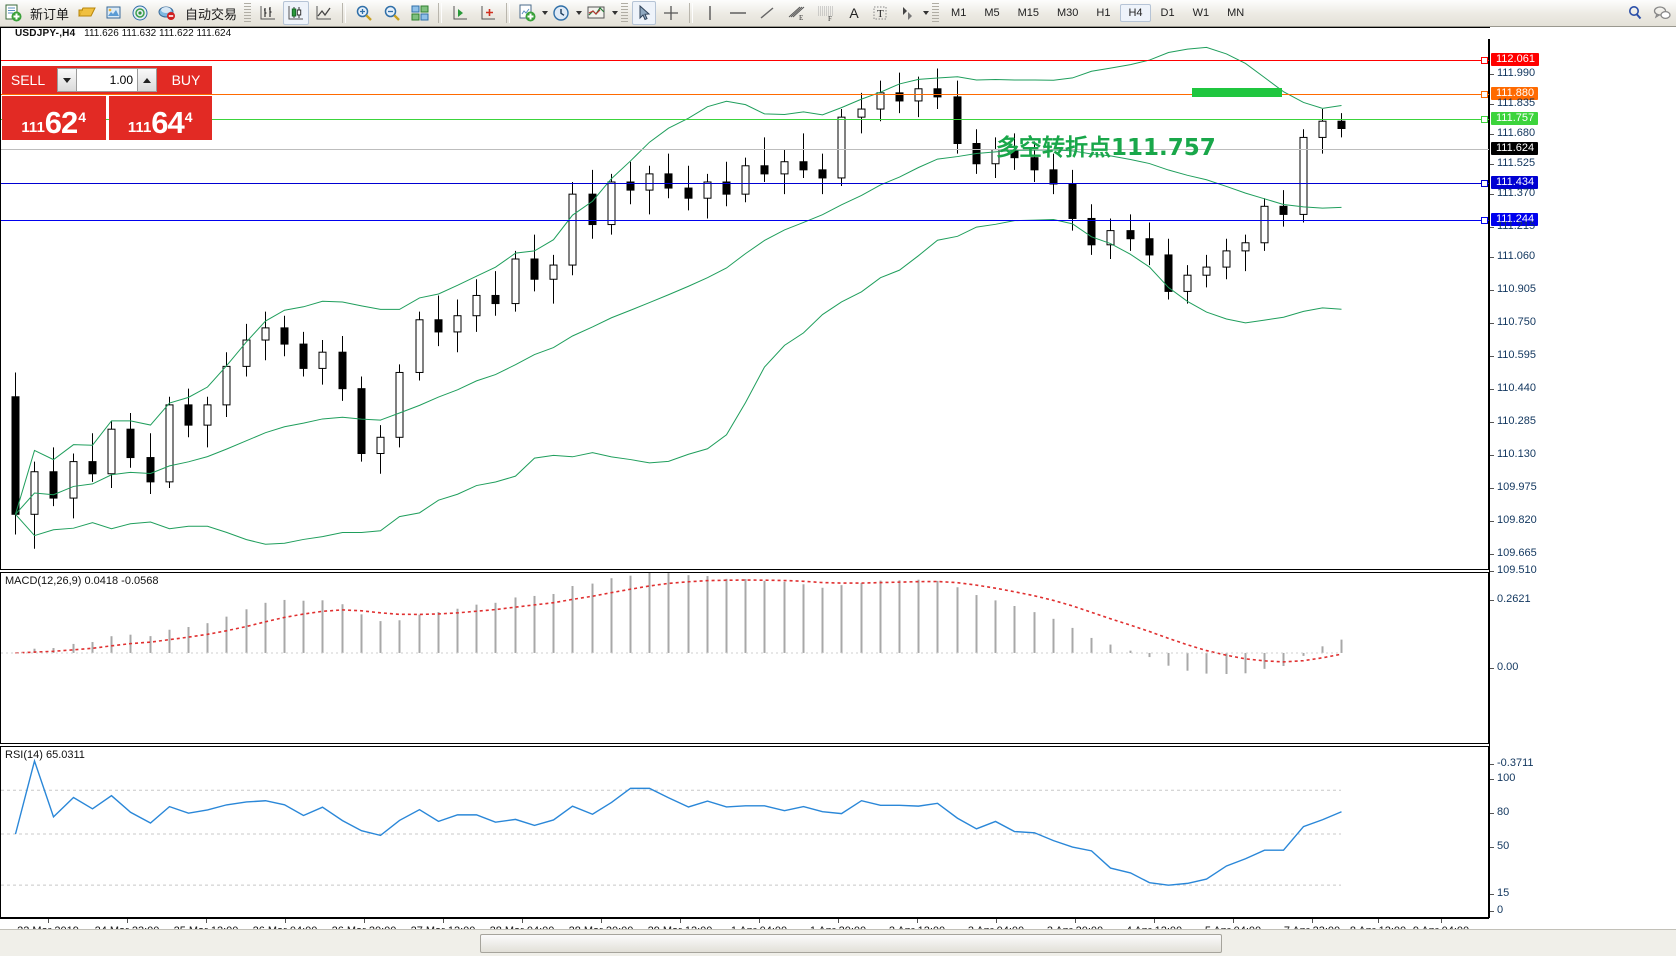 The image size is (1676, 956). I want to click on price-tick-label: 111.060, so click(1516, 256).